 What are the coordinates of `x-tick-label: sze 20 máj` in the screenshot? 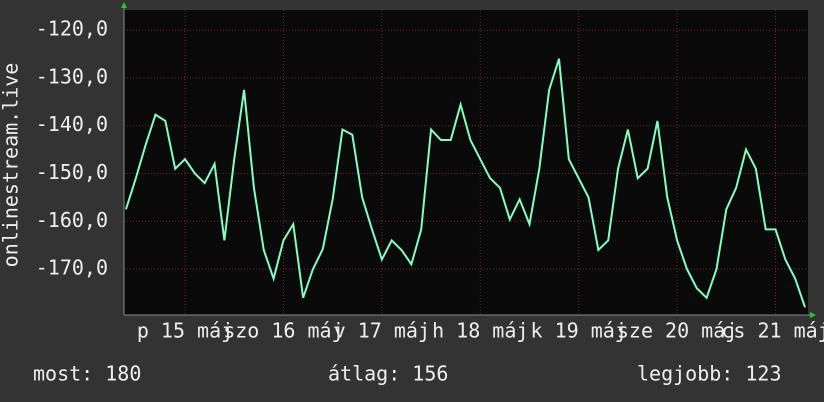 It's located at (677, 331).